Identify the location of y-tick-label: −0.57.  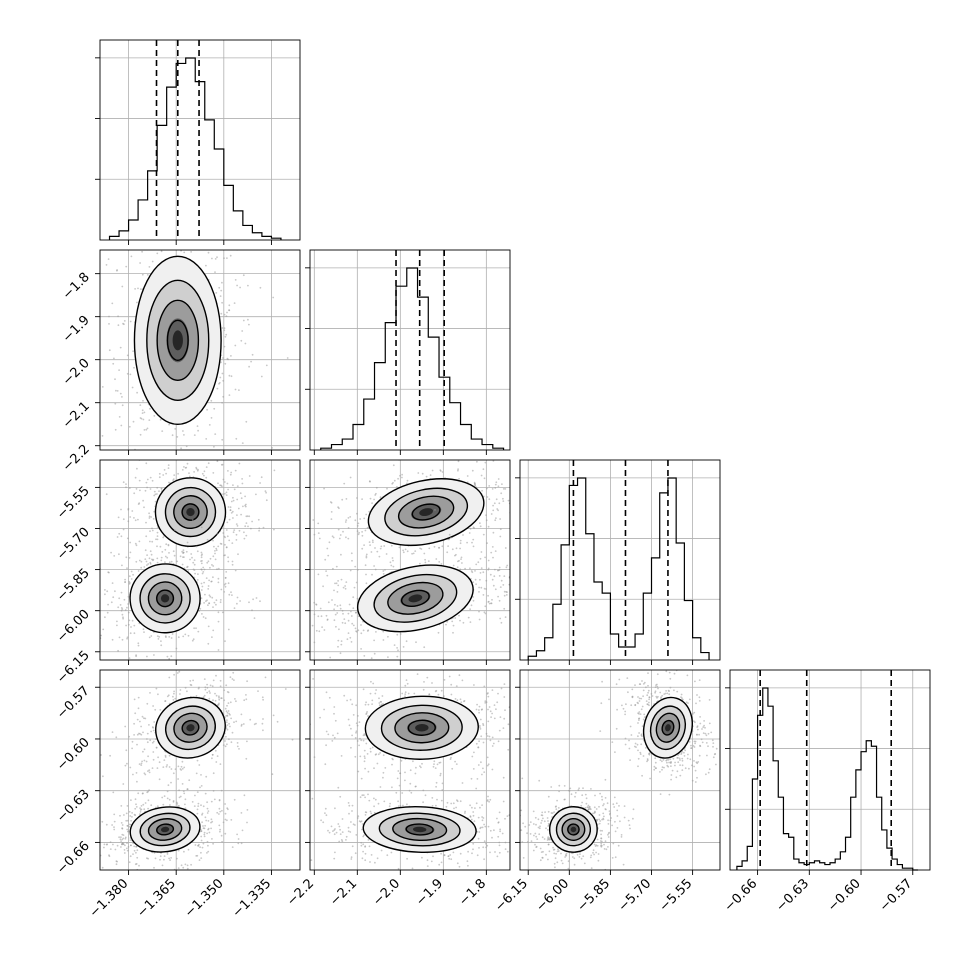
(73, 702).